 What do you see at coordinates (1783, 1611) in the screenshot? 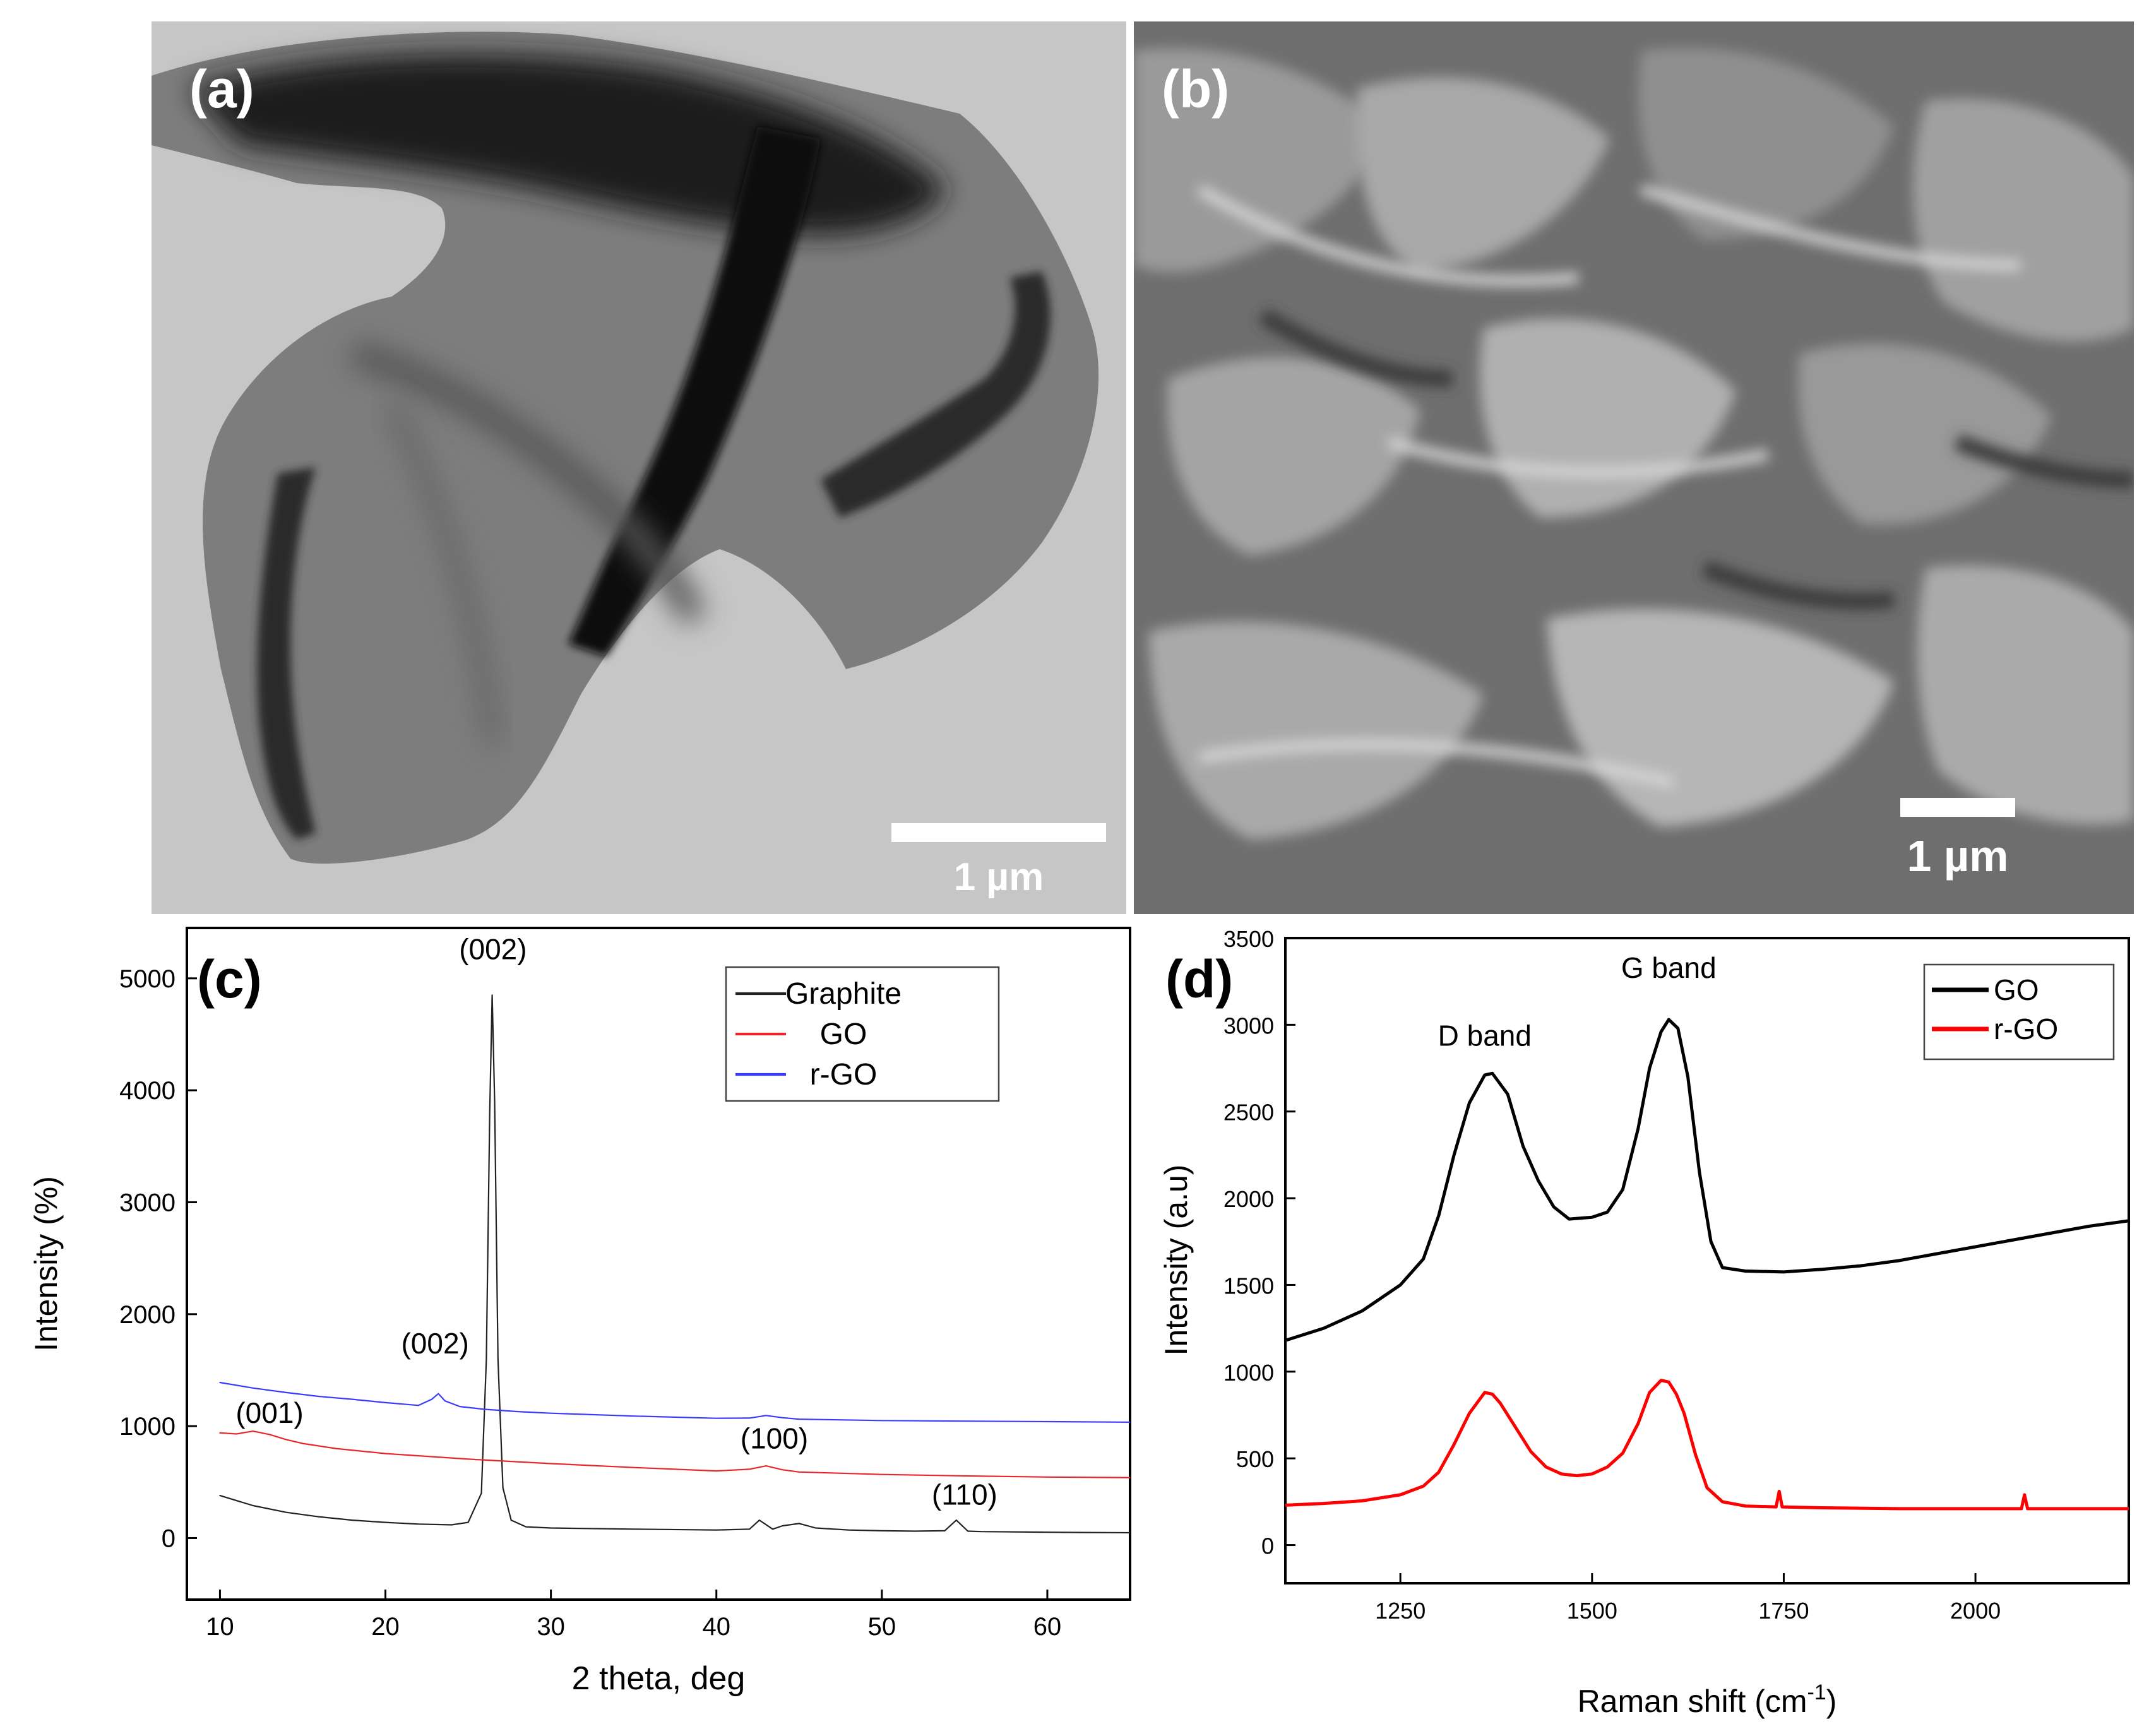
I see `chart-d-x-tick-label-2: 1750` at bounding box center [1783, 1611].